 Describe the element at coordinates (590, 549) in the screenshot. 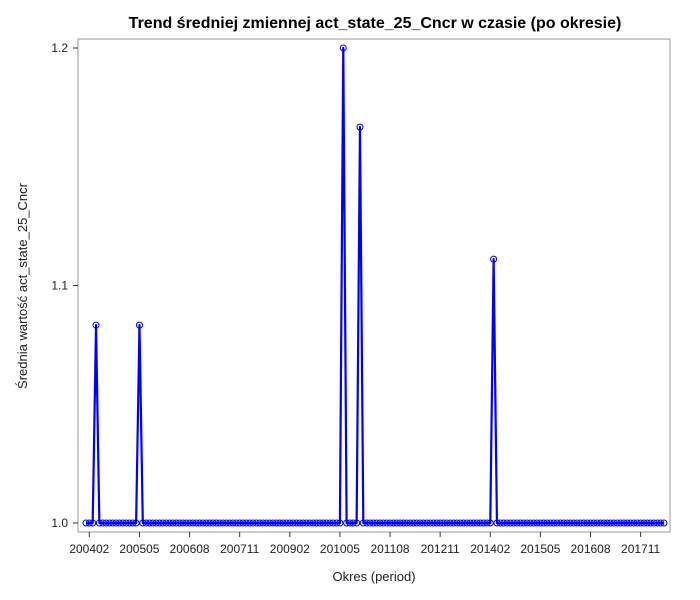

I see `x-tick-label: 201608` at that location.